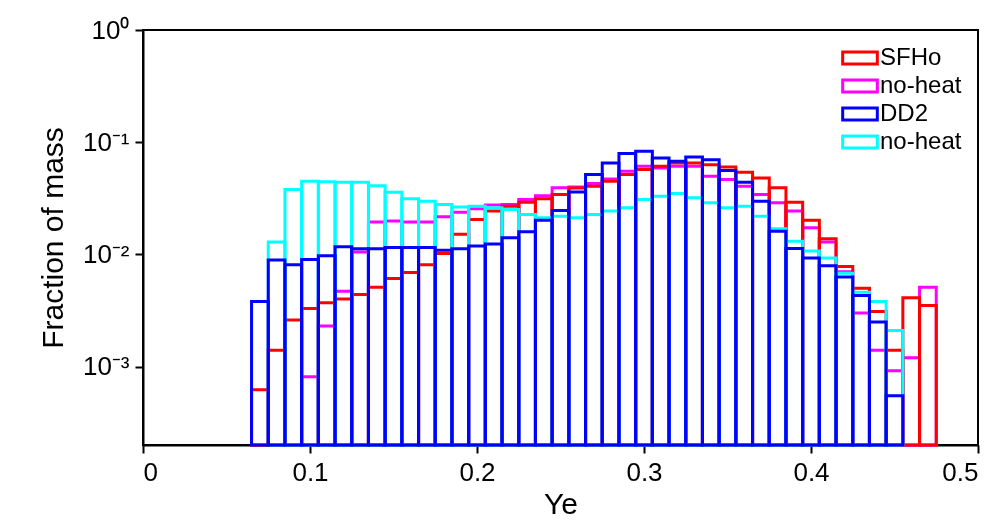 The image size is (1004, 531). What do you see at coordinates (561, 503) in the screenshot?
I see `x-axis-title: Ye` at bounding box center [561, 503].